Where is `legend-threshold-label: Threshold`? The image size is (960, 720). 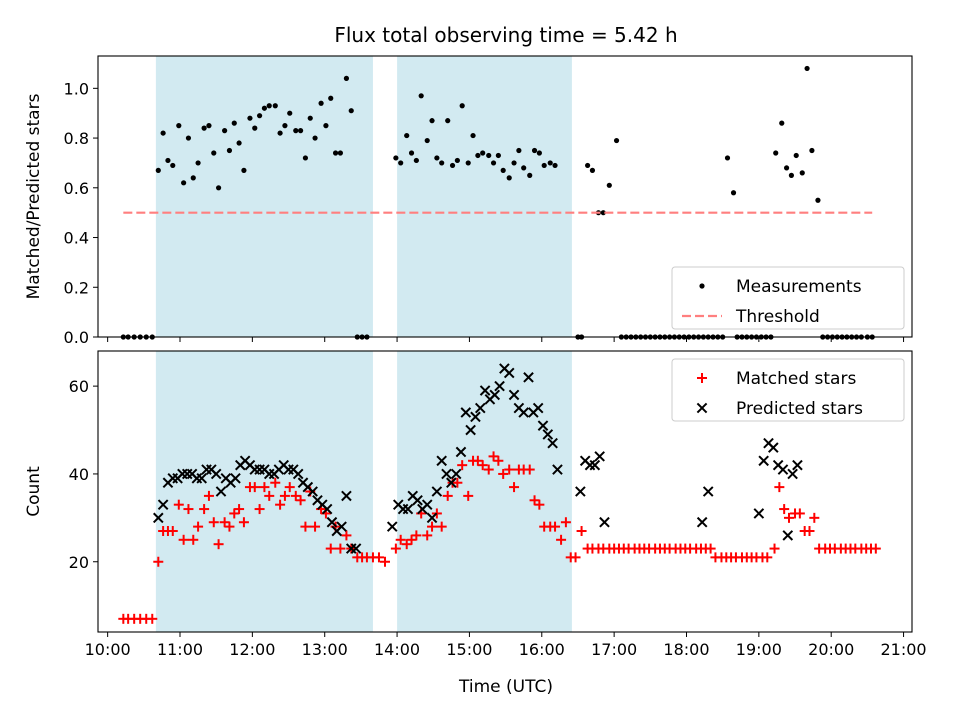 legend-threshold-label: Threshold is located at coordinates (777, 317).